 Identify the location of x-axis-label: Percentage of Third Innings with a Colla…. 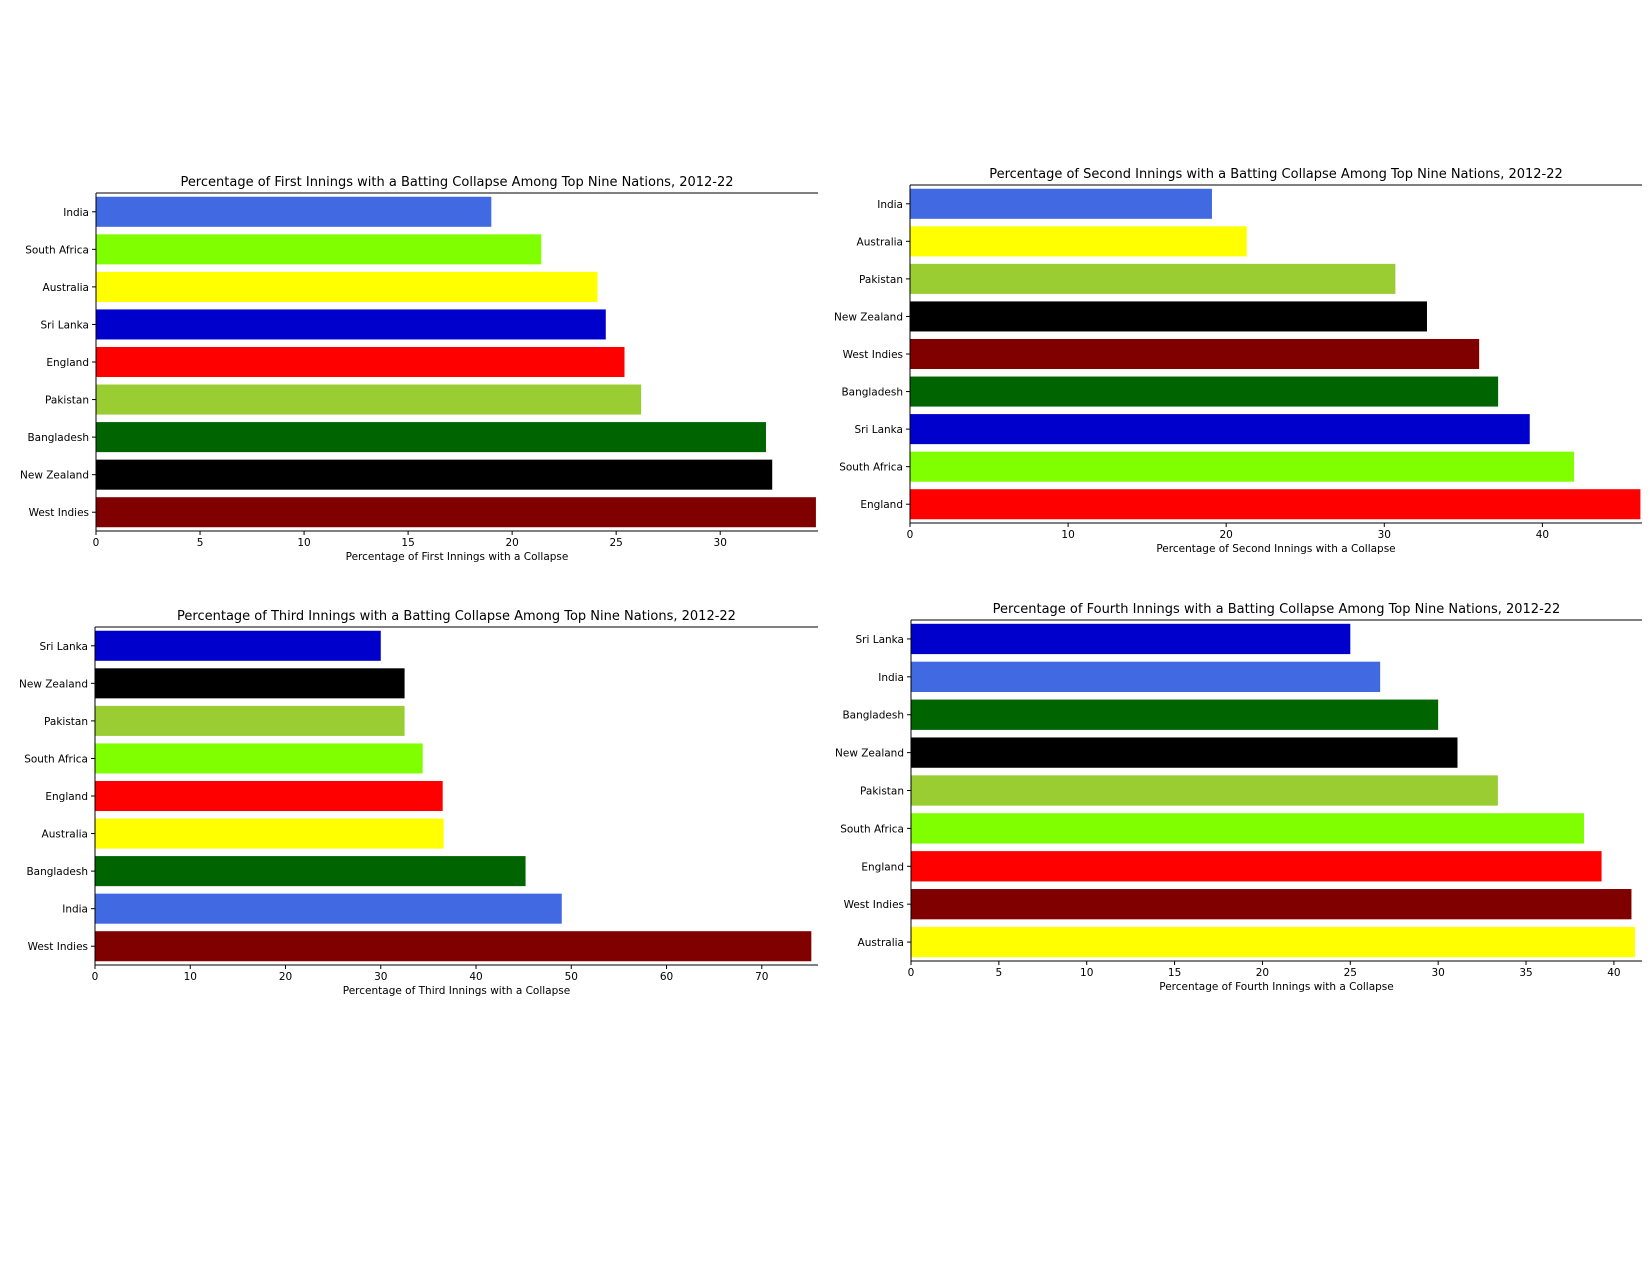
(456, 991).